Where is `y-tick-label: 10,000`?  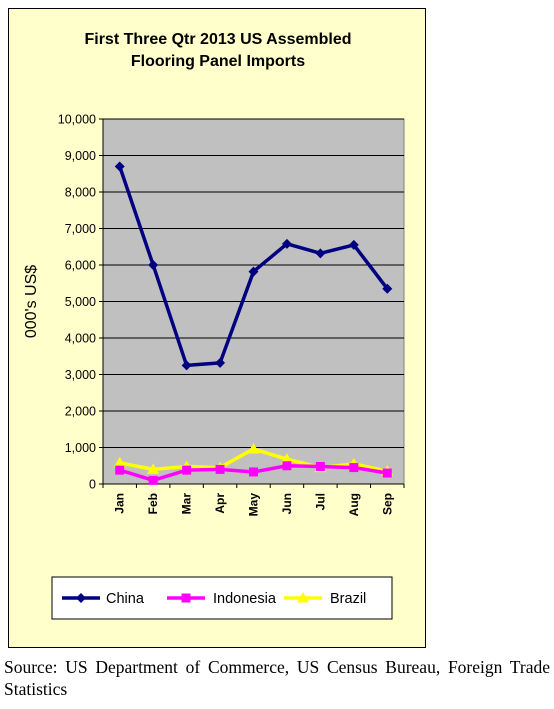 y-tick-label: 10,000 is located at coordinates (77, 120).